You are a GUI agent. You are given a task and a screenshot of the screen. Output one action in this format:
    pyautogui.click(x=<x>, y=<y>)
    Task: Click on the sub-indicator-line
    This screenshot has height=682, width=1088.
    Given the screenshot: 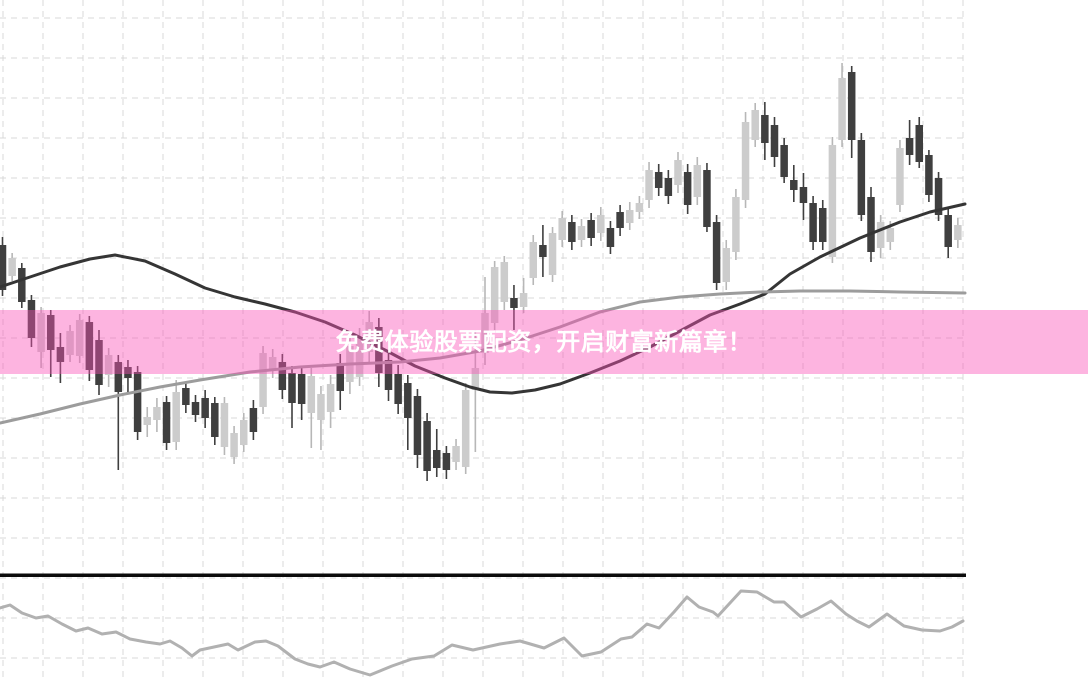 What is the action you would take?
    pyautogui.click(x=482, y=633)
    